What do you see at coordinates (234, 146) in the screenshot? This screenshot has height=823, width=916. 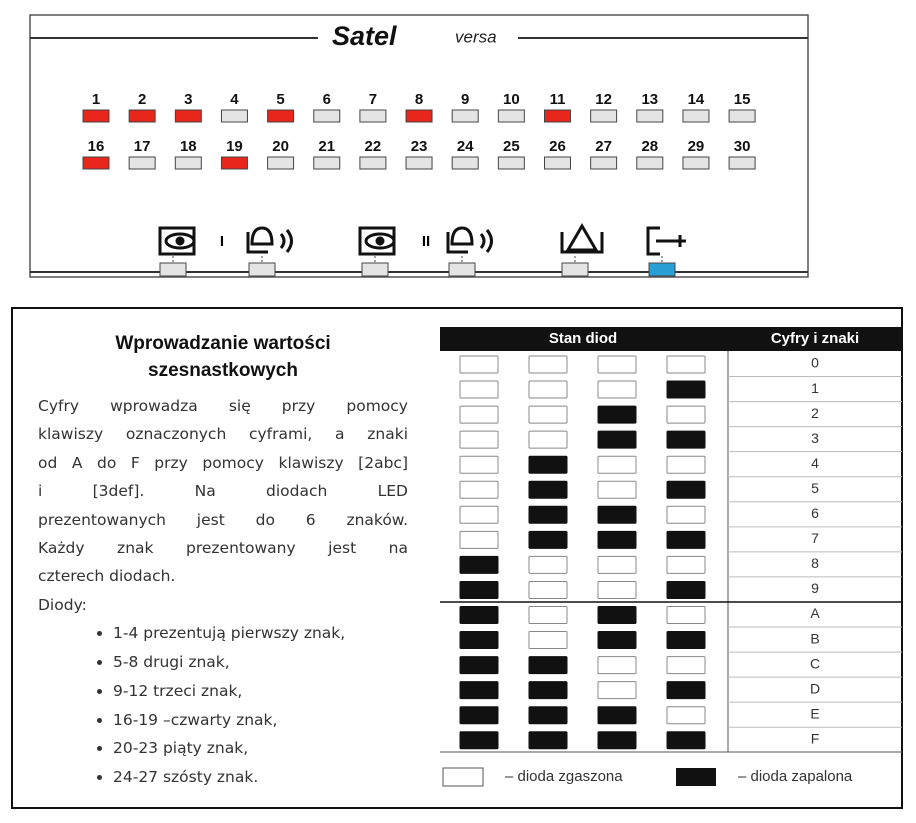 I see `led-number: 19` at bounding box center [234, 146].